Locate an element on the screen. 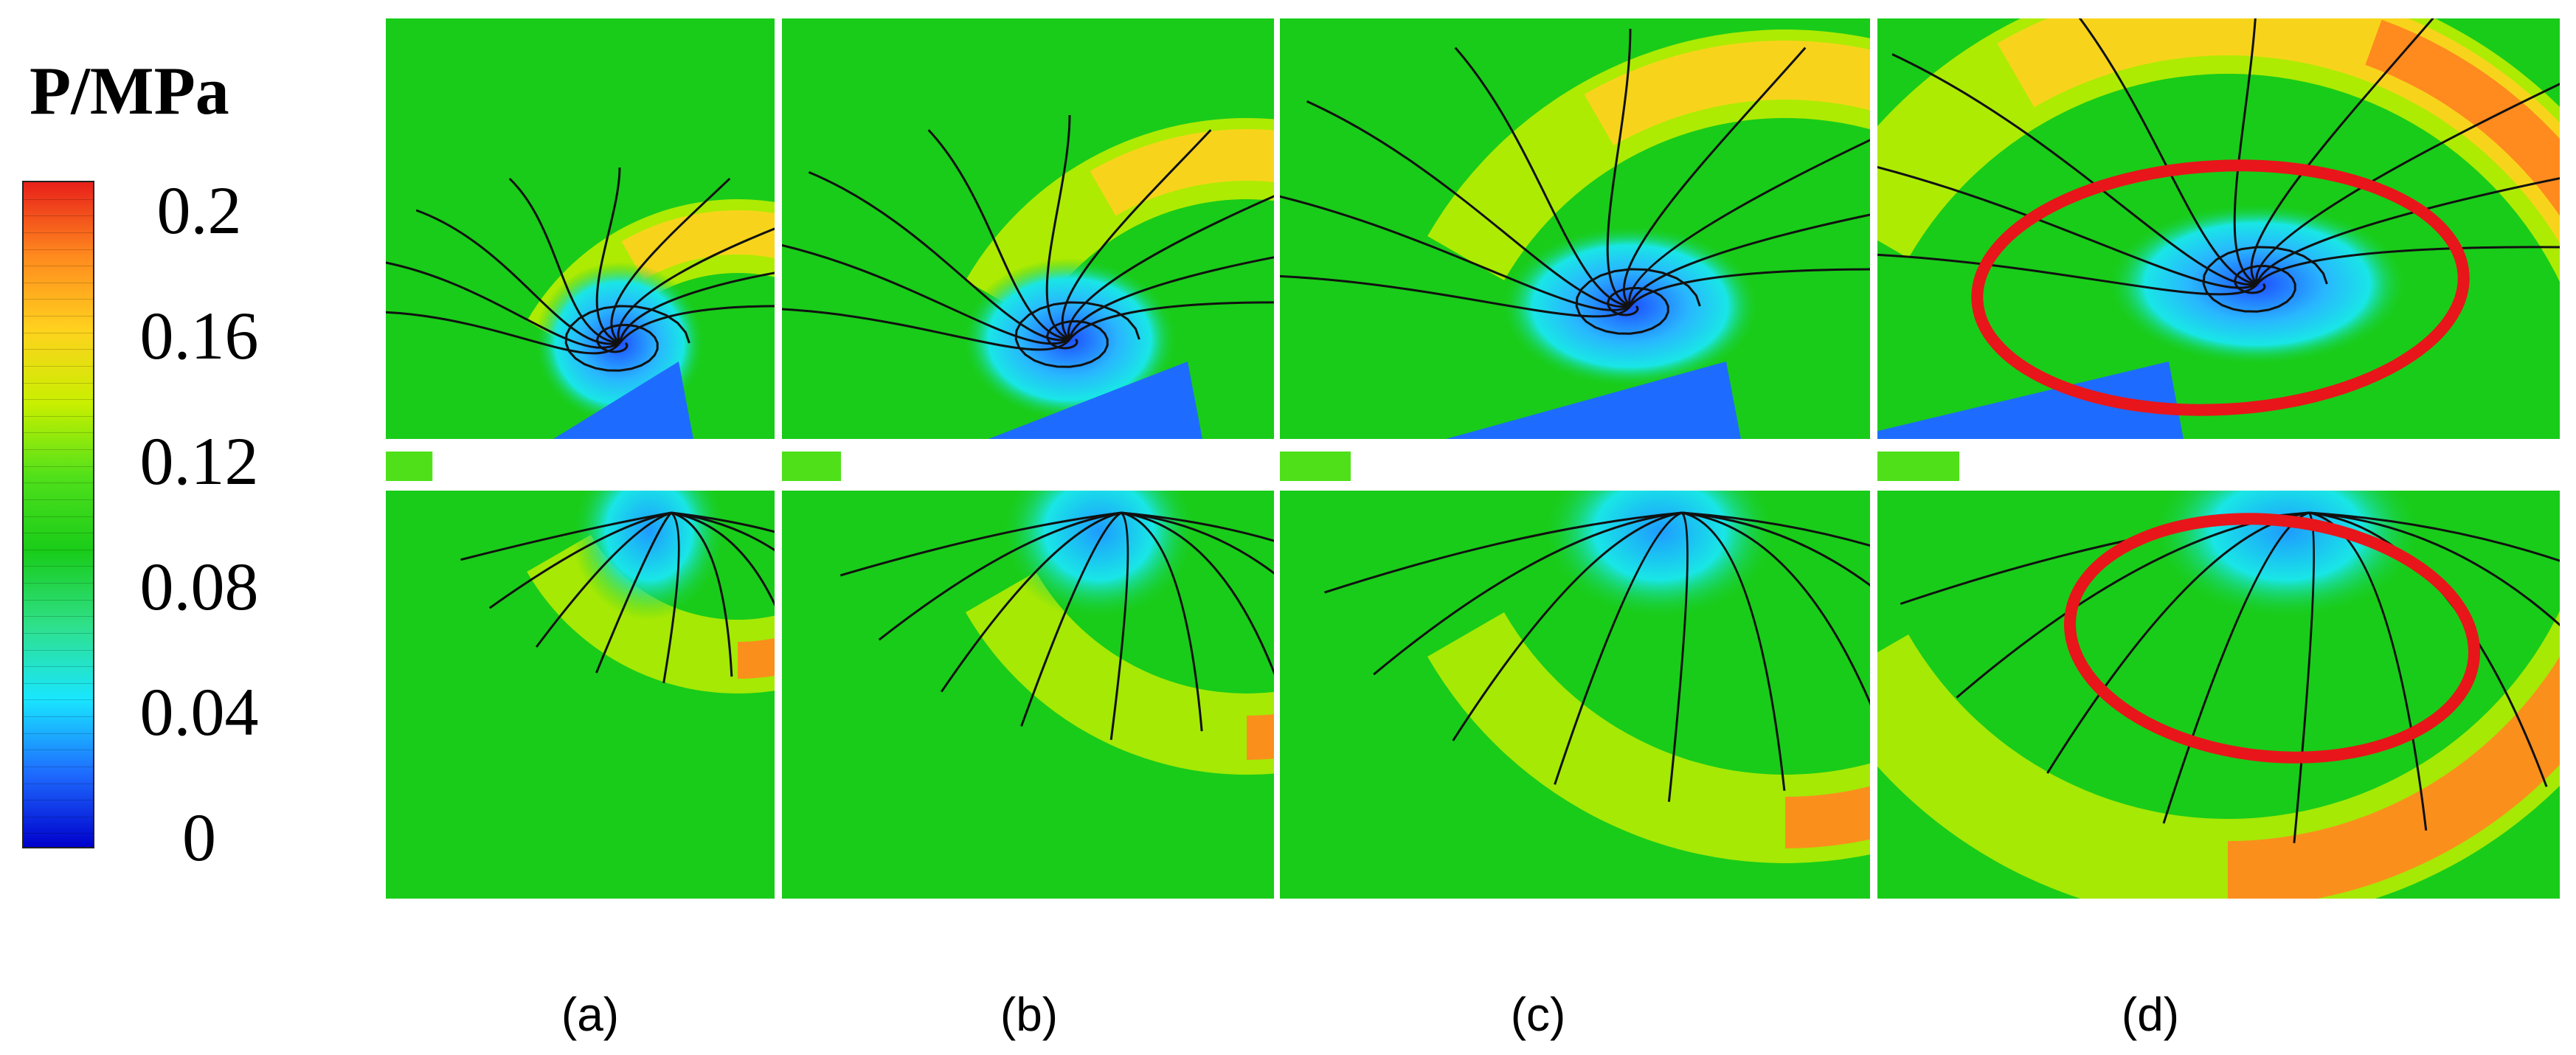 This screenshot has width=2576, height=1055. panel-a is located at coordinates (581, 458).